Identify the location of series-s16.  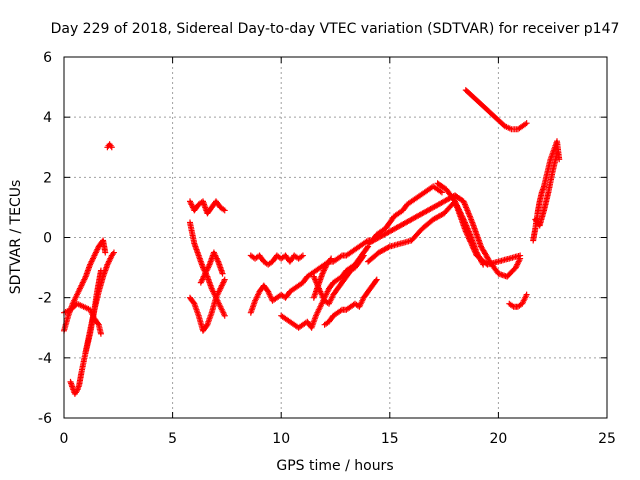
(444, 236).